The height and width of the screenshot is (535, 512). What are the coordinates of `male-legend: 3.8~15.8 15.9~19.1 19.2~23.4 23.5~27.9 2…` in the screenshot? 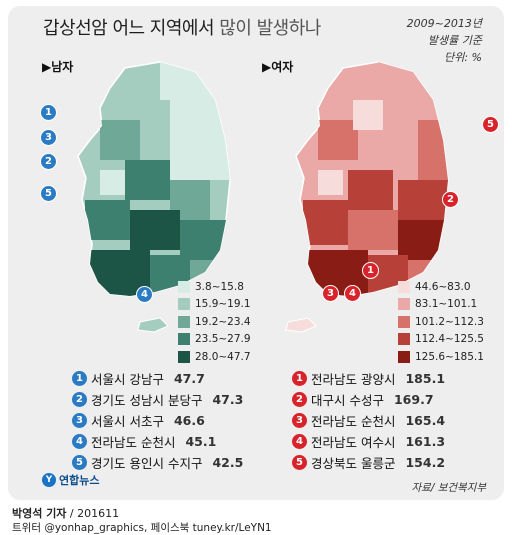 It's located at (214, 322).